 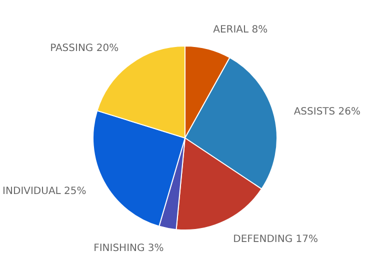 I want to click on slice-label: INDIVIDUAL 25%, so click(x=44, y=191).